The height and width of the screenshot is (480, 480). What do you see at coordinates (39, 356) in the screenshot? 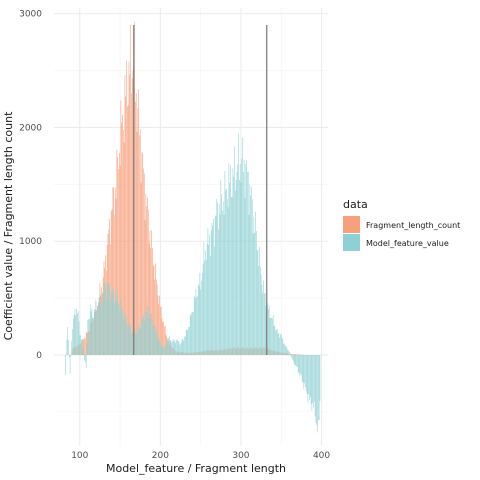
I see `y-tick-label: 0` at bounding box center [39, 356].